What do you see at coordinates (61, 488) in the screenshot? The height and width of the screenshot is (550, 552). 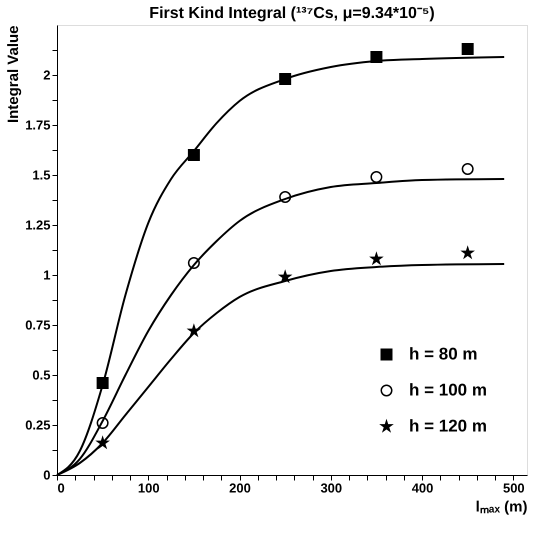 I see `x-tick-label: 0` at bounding box center [61, 488].